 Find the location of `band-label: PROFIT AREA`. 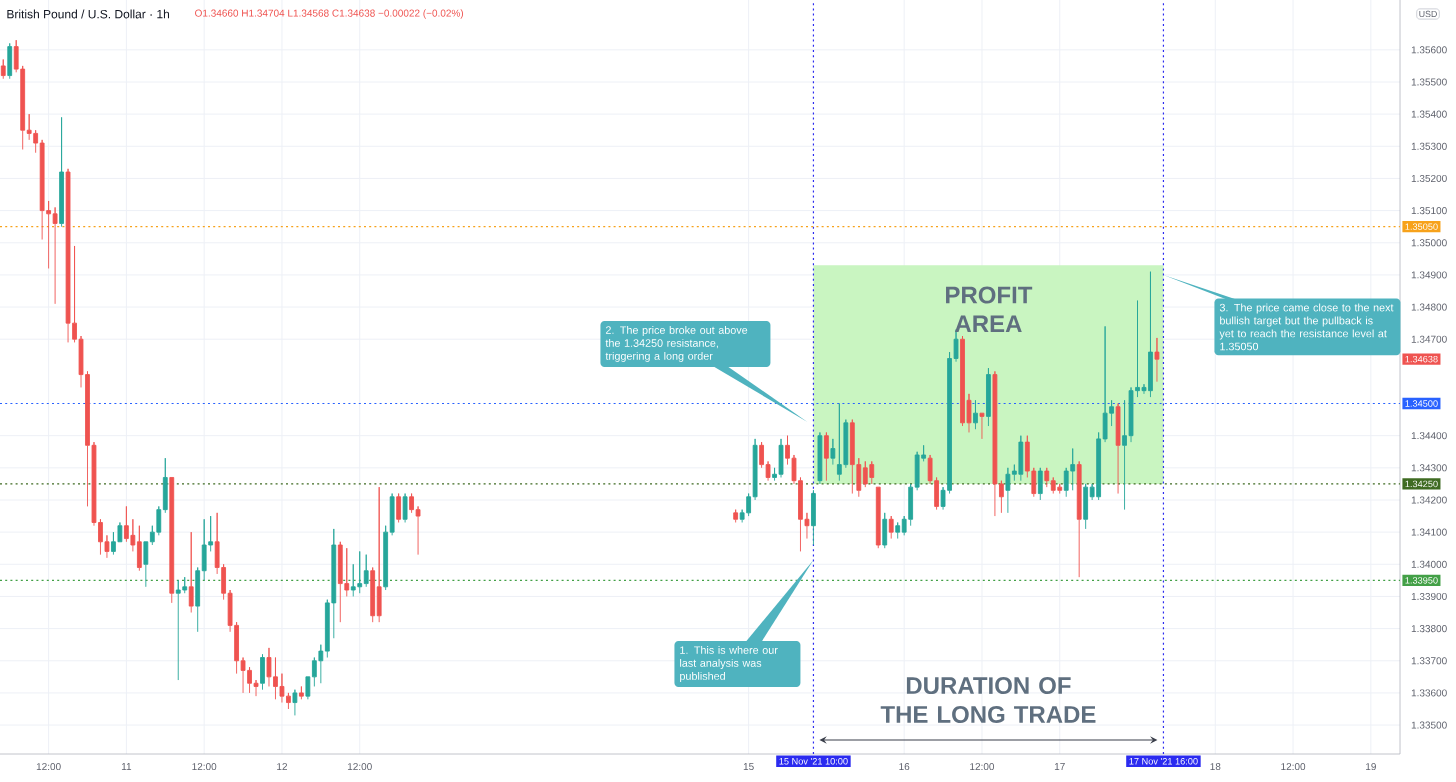

band-label: PROFIT AREA is located at coordinates (989, 309).